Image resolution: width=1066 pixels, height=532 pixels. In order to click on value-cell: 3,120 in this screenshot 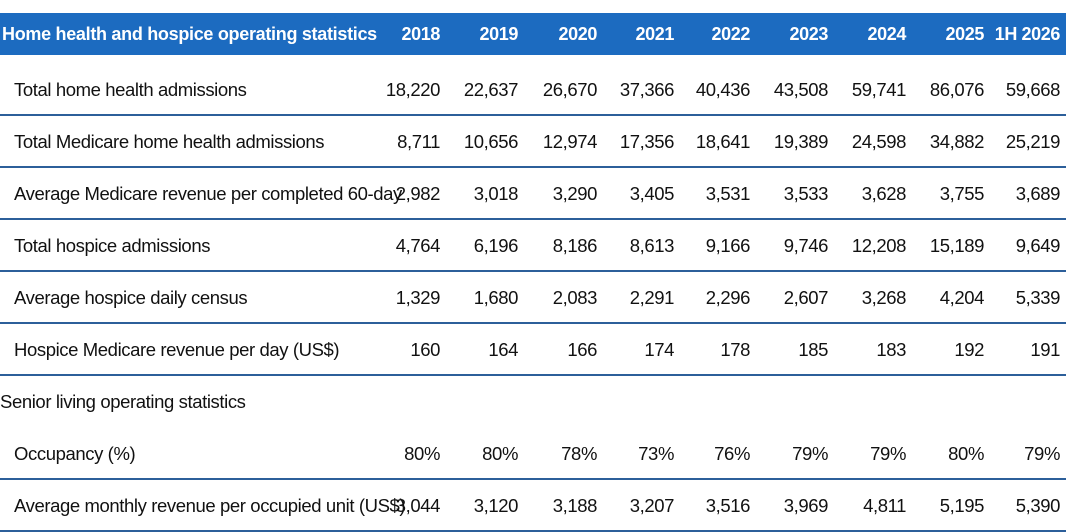, I will do `click(496, 505)`.